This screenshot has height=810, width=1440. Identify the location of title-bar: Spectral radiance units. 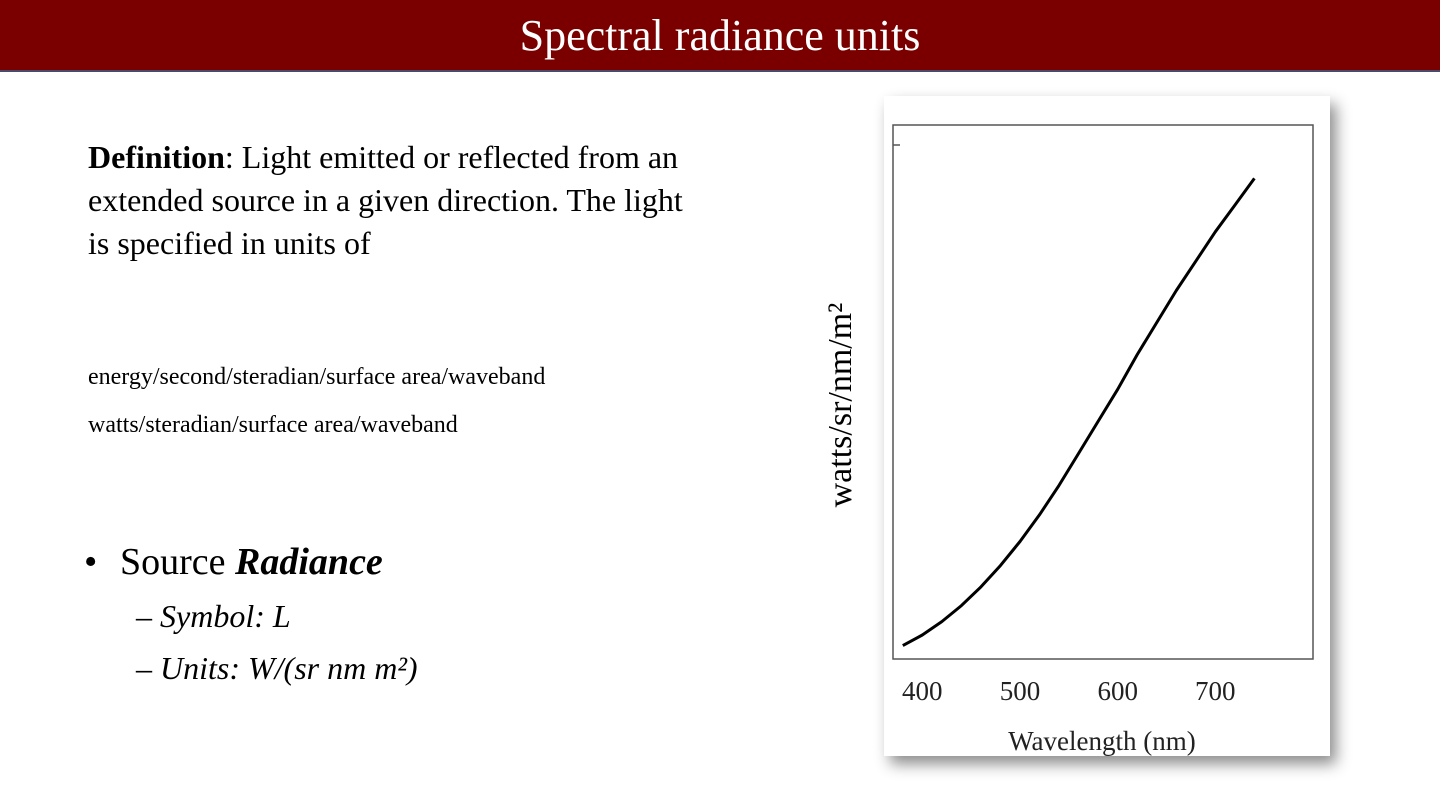
(720, 36).